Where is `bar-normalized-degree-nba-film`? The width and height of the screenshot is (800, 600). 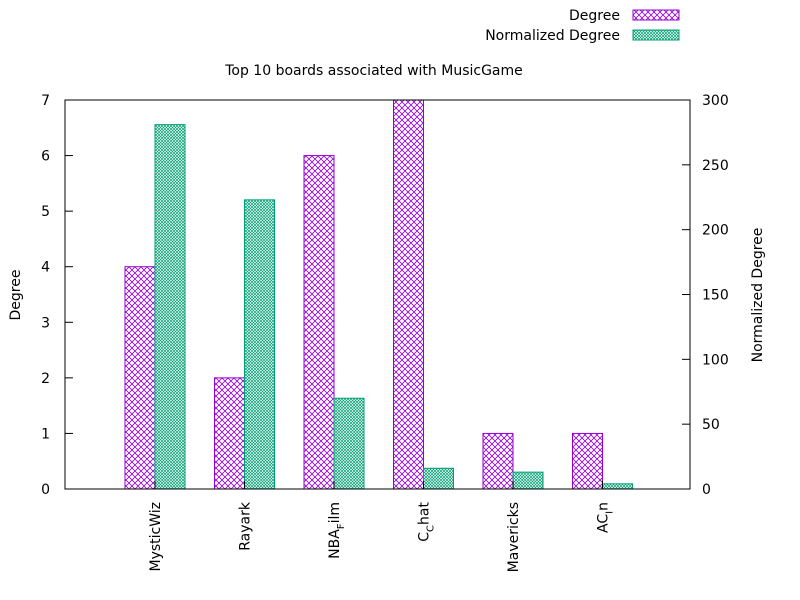
bar-normalized-degree-nba-film is located at coordinates (349, 443).